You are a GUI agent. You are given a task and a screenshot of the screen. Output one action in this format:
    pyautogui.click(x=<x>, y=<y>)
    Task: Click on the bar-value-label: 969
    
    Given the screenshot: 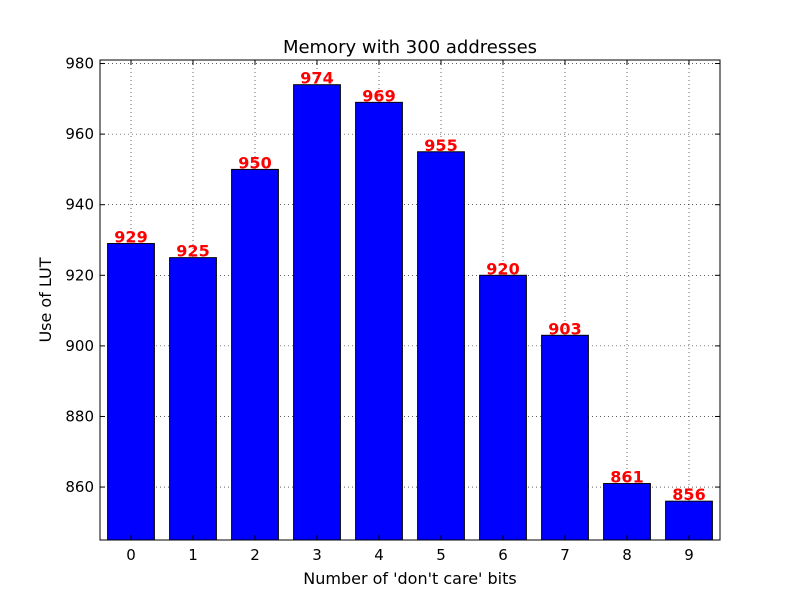 What is the action you would take?
    pyautogui.click(x=378, y=95)
    